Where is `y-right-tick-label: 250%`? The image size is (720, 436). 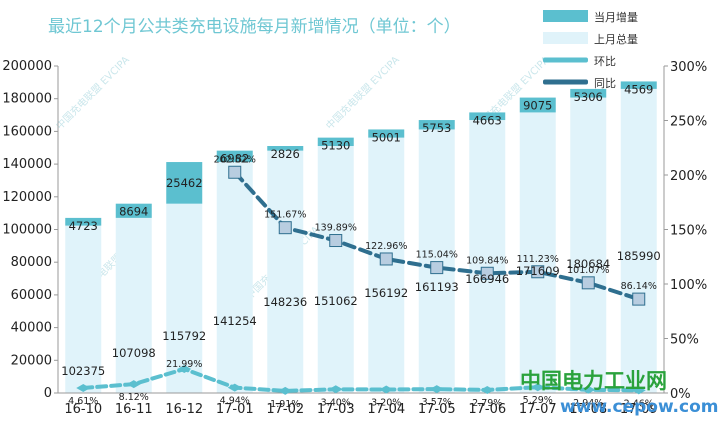 y-right-tick-label: 250% is located at coordinates (688, 122).